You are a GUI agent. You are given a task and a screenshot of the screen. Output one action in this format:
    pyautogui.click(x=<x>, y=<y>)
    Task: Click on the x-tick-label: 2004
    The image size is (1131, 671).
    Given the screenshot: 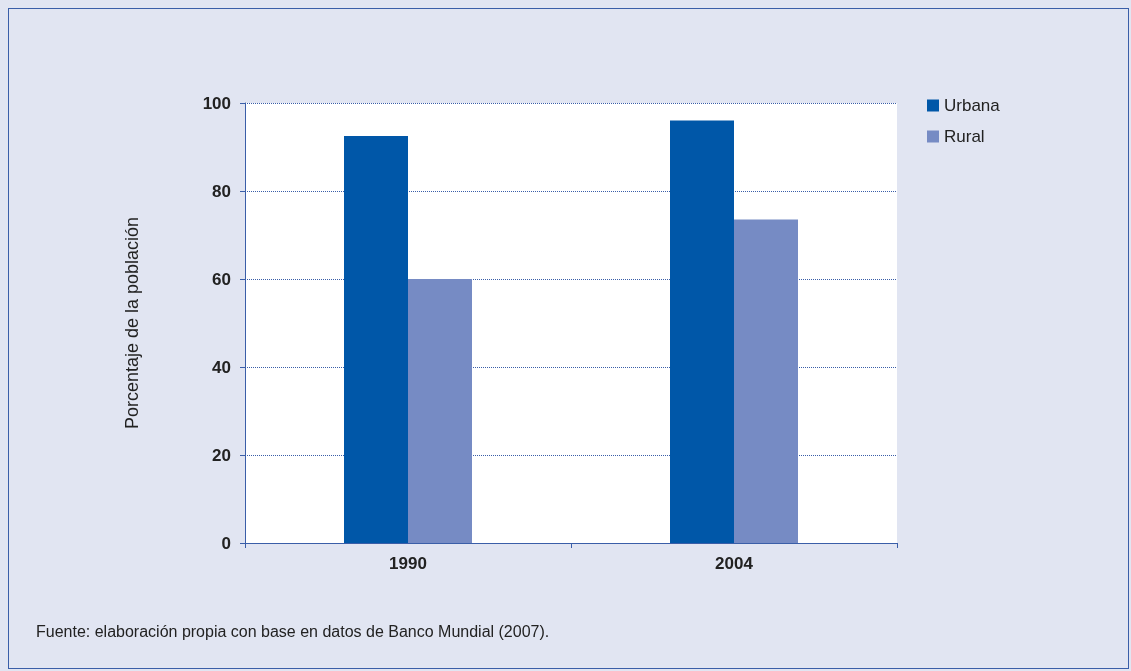 What is the action you would take?
    pyautogui.click(x=734, y=563)
    